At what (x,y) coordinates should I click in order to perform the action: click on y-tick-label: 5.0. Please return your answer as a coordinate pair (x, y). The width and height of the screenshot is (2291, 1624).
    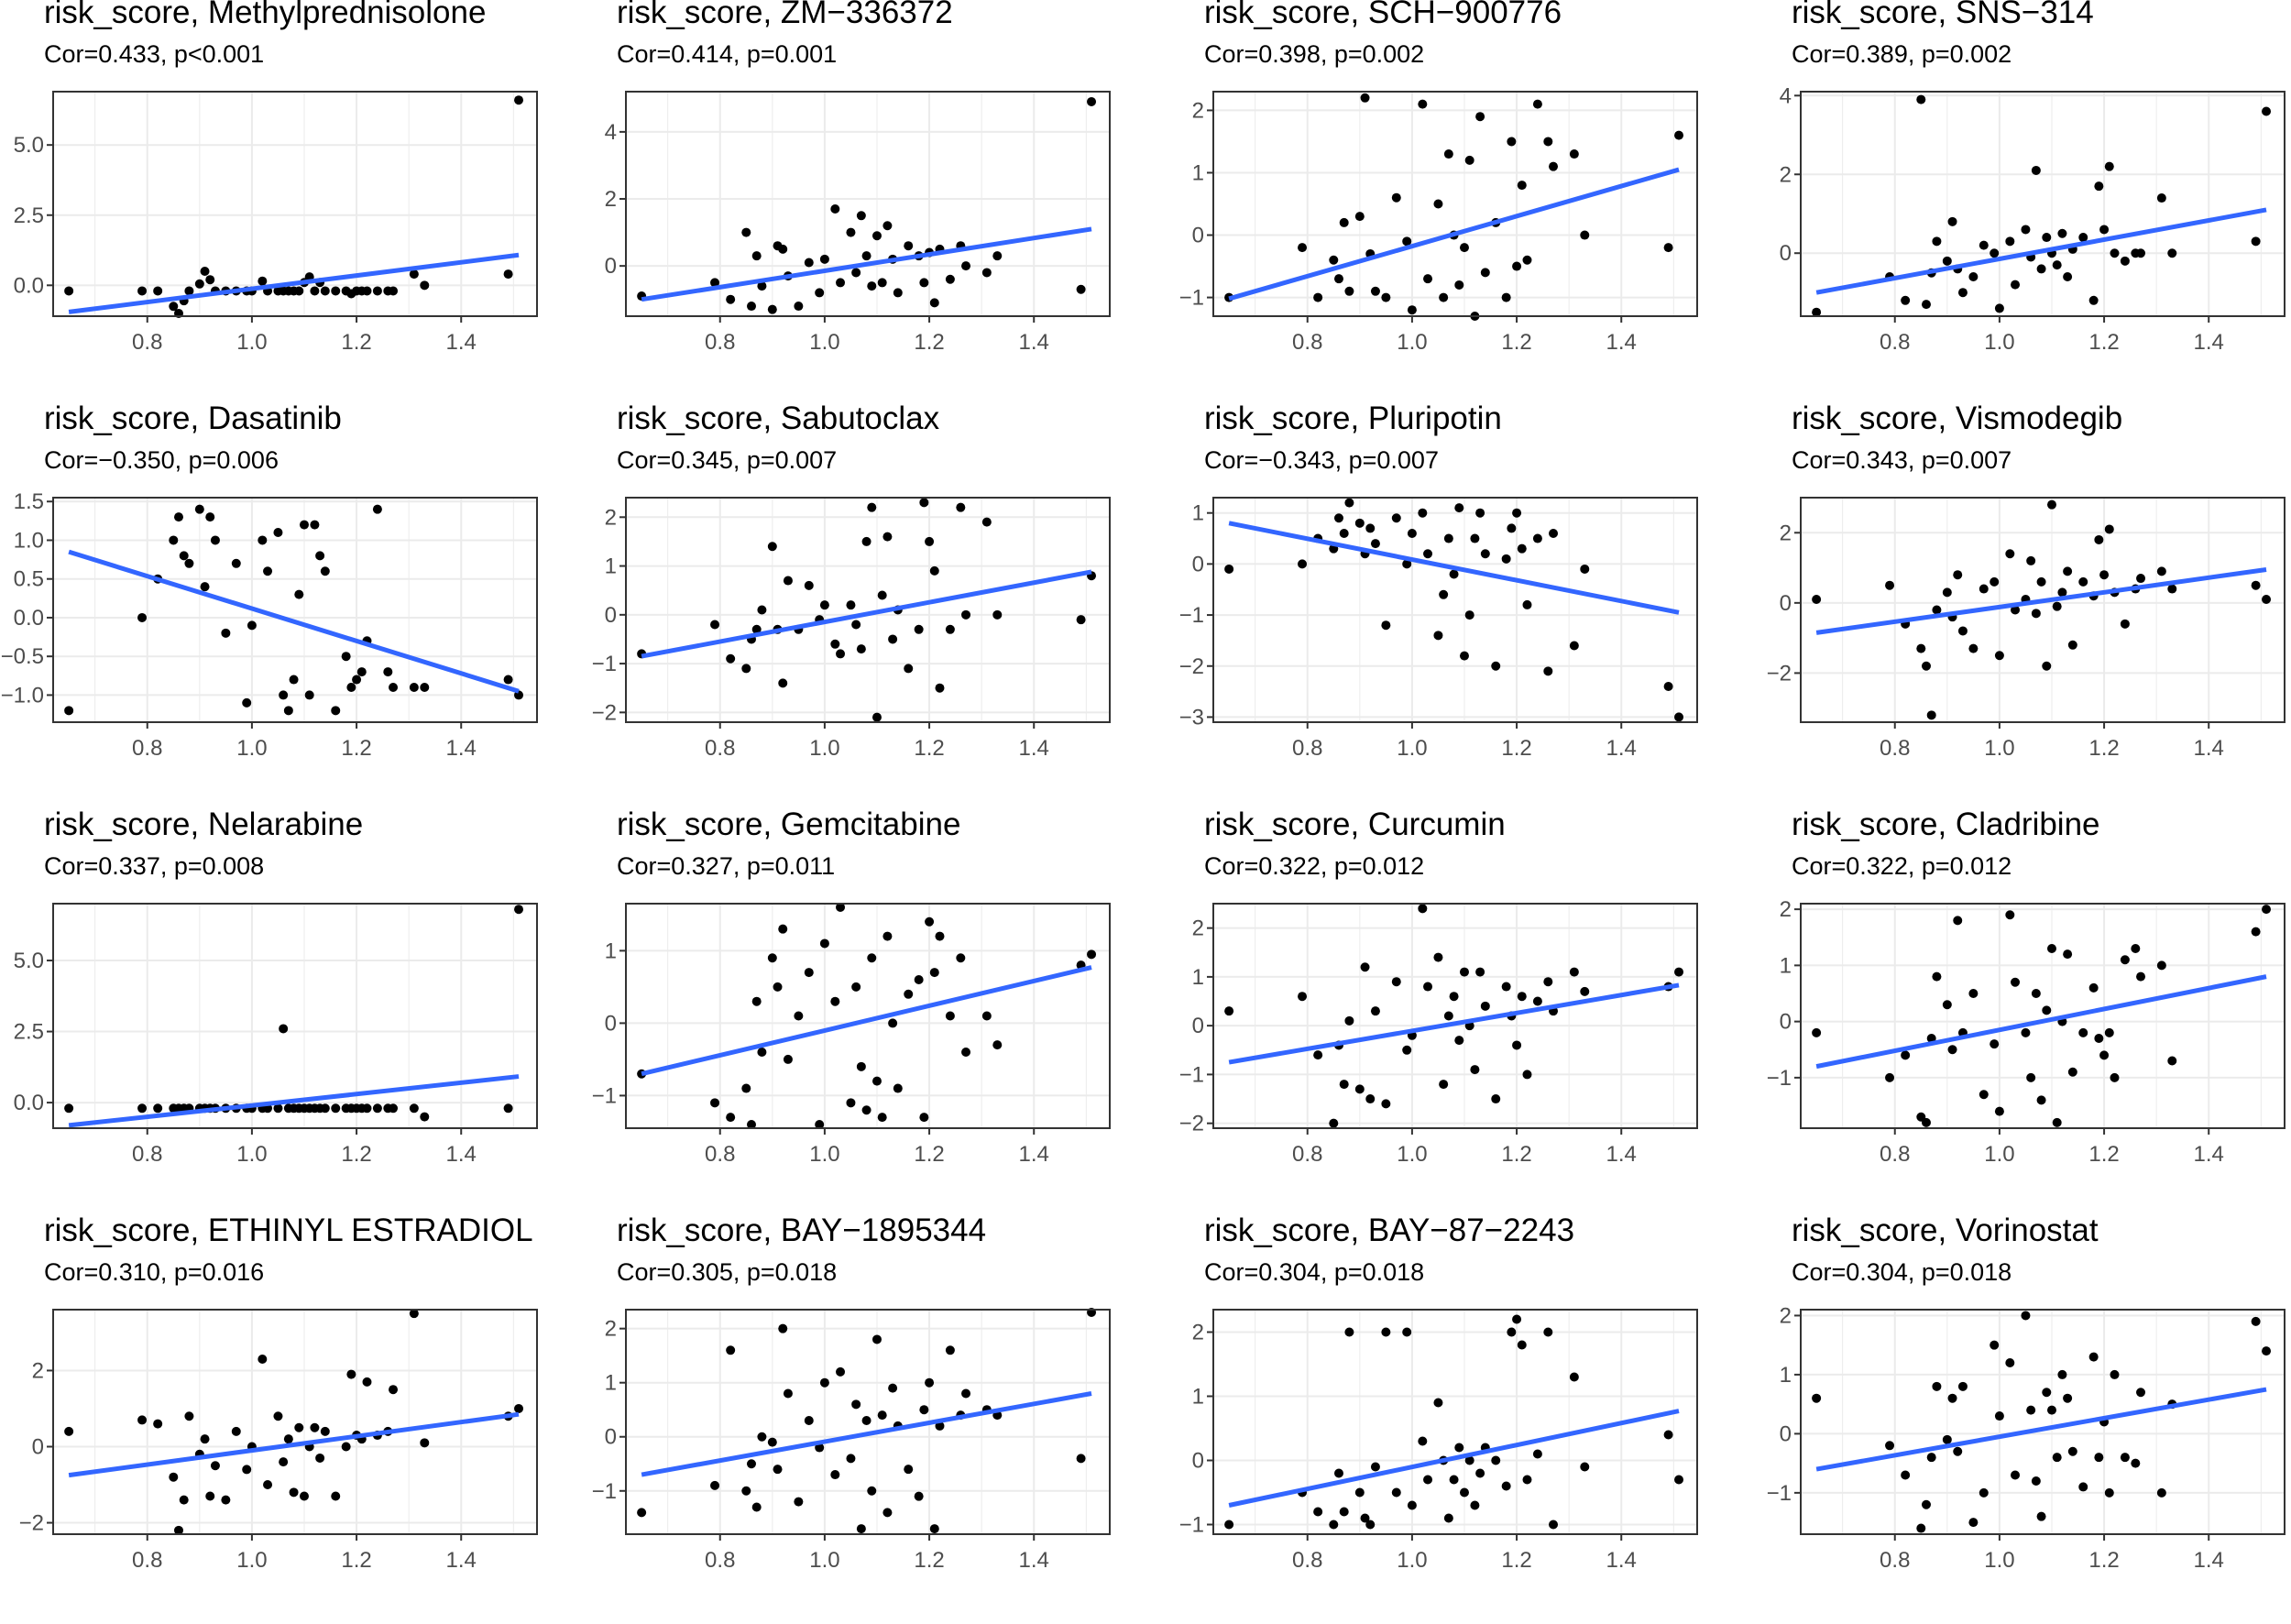
    Looking at the image, I should click on (29, 145).